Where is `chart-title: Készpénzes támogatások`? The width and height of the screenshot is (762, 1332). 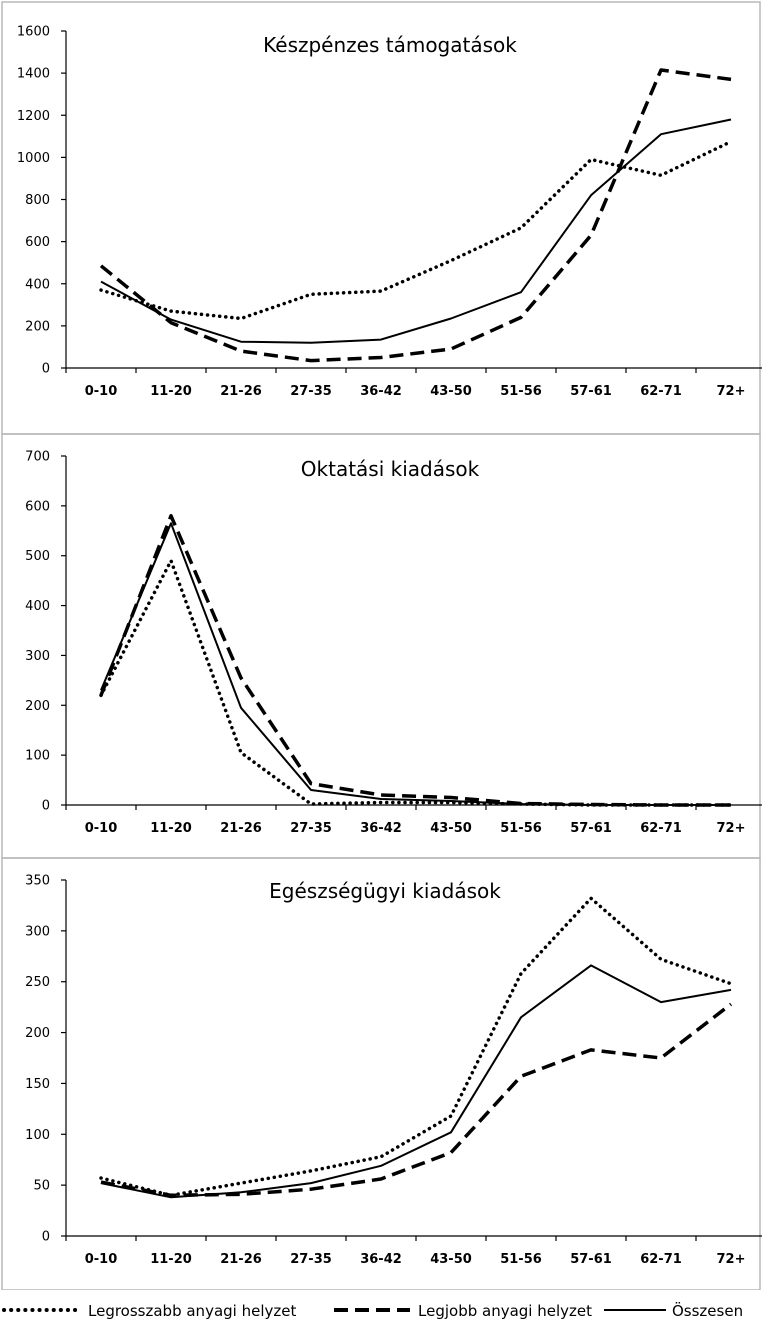
chart-title: Készpénzes támogatások is located at coordinates (390, 45).